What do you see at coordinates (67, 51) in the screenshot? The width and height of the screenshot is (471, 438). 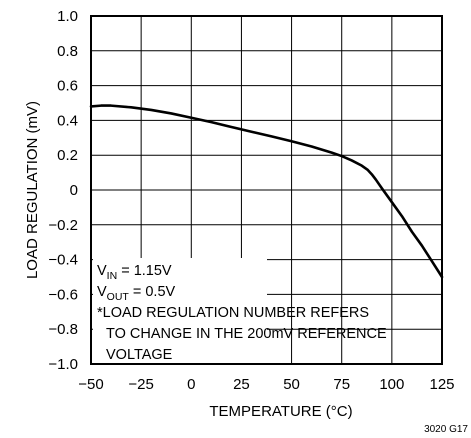 I see `y-tick-label: 0.8` at bounding box center [67, 51].